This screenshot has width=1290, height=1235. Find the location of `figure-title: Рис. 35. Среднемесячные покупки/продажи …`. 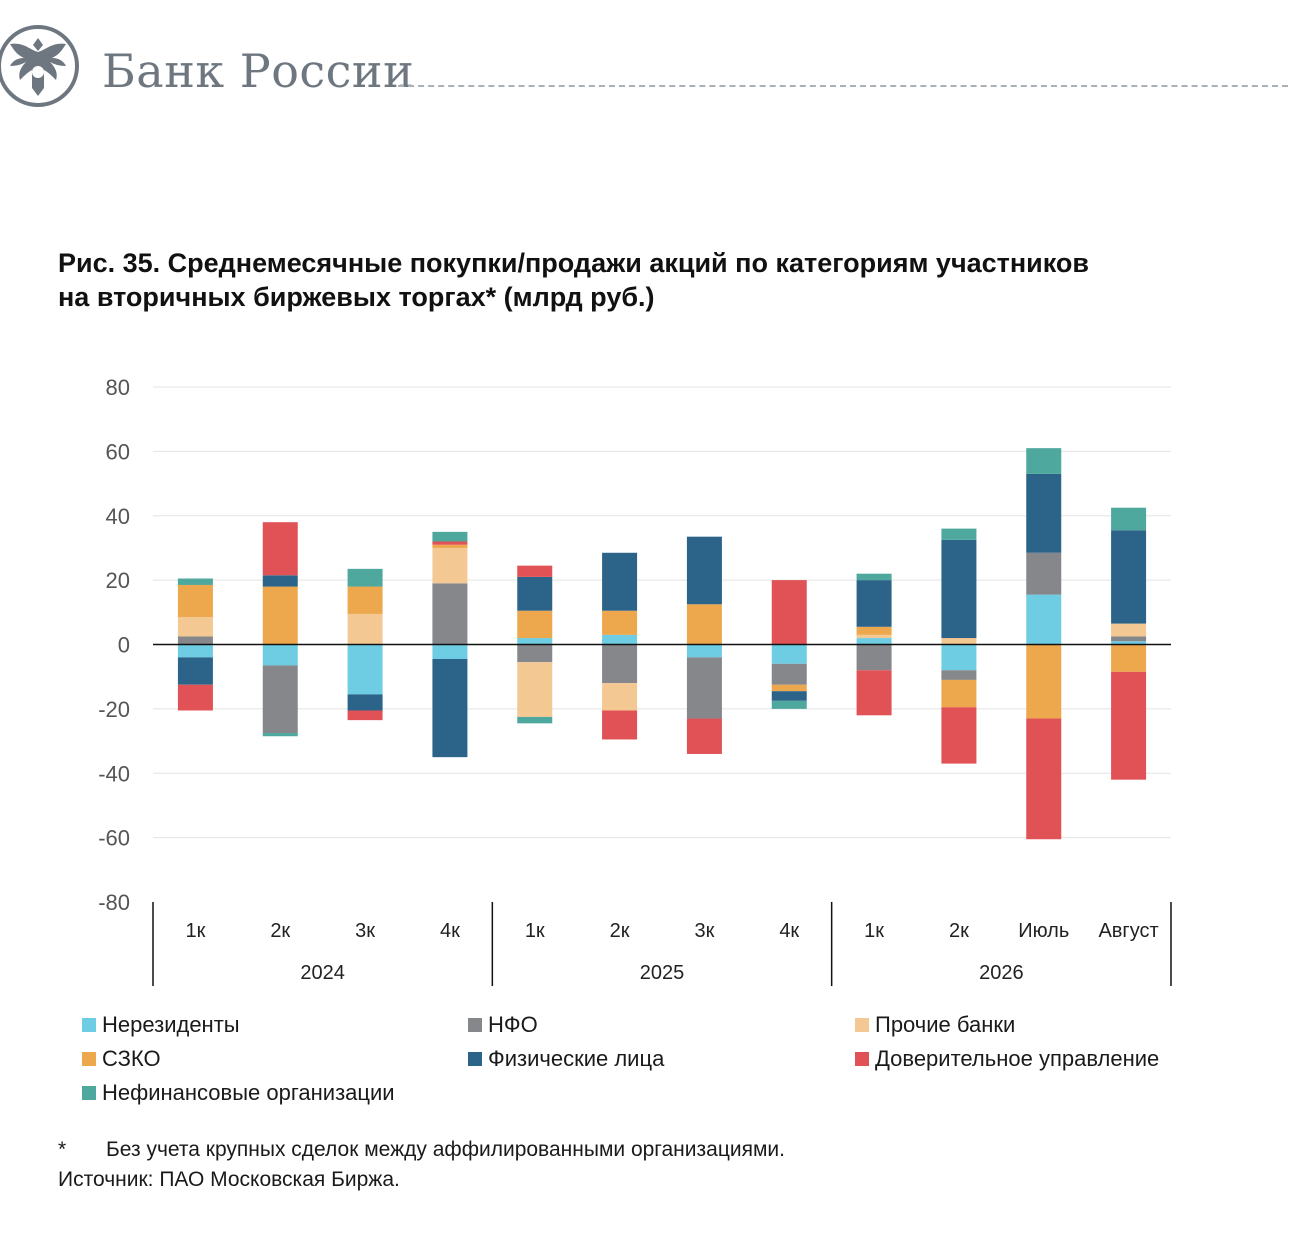

figure-title: Рис. 35. Среднемесячные покупки/продажи … is located at coordinates (648, 280).